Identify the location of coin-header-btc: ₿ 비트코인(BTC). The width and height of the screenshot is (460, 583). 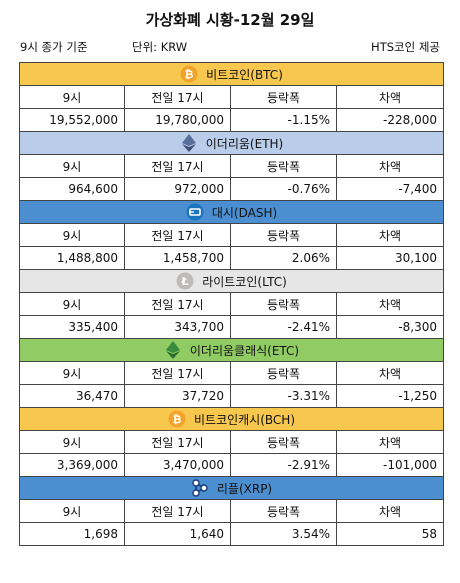
(232, 74).